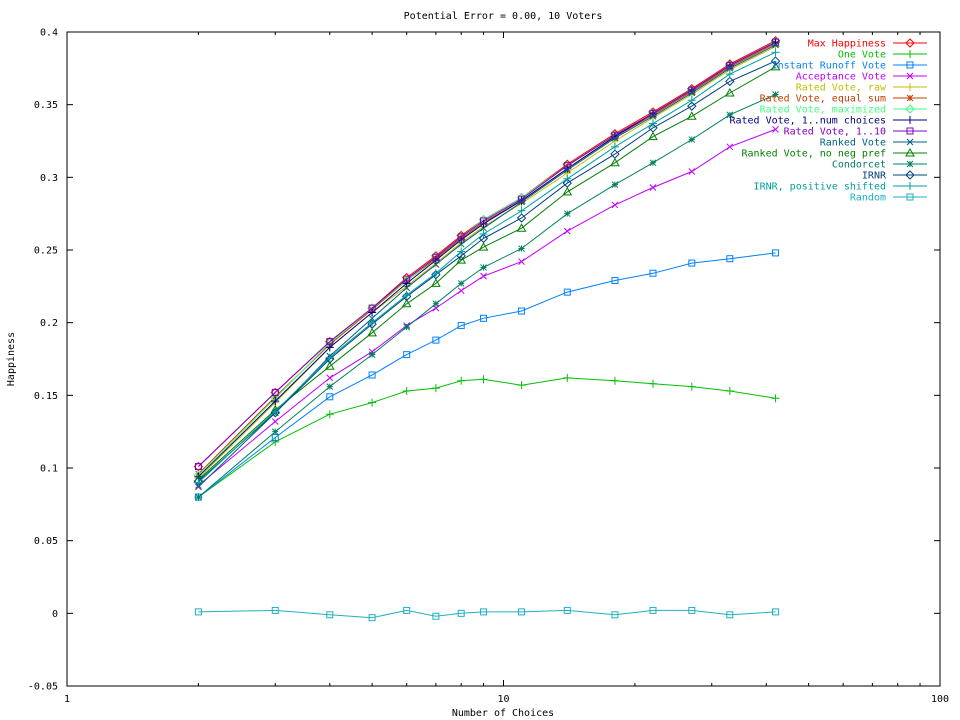 The height and width of the screenshot is (720, 960). What do you see at coordinates (823, 110) in the screenshot?
I see `legend-label: Rated Vote, maximized` at bounding box center [823, 110].